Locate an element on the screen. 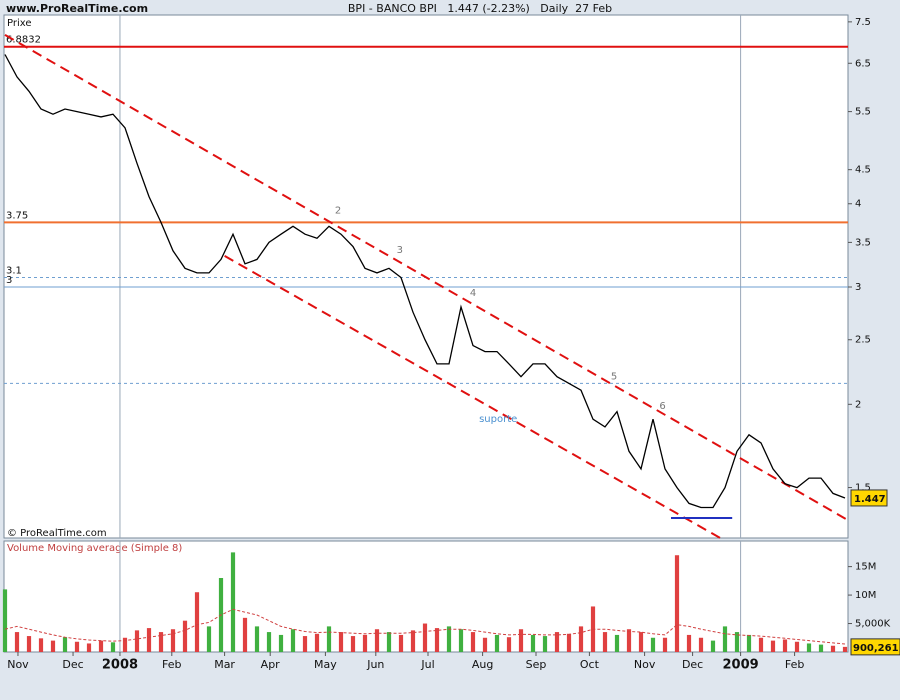  x-tick-label: May is located at coordinates (325, 664).